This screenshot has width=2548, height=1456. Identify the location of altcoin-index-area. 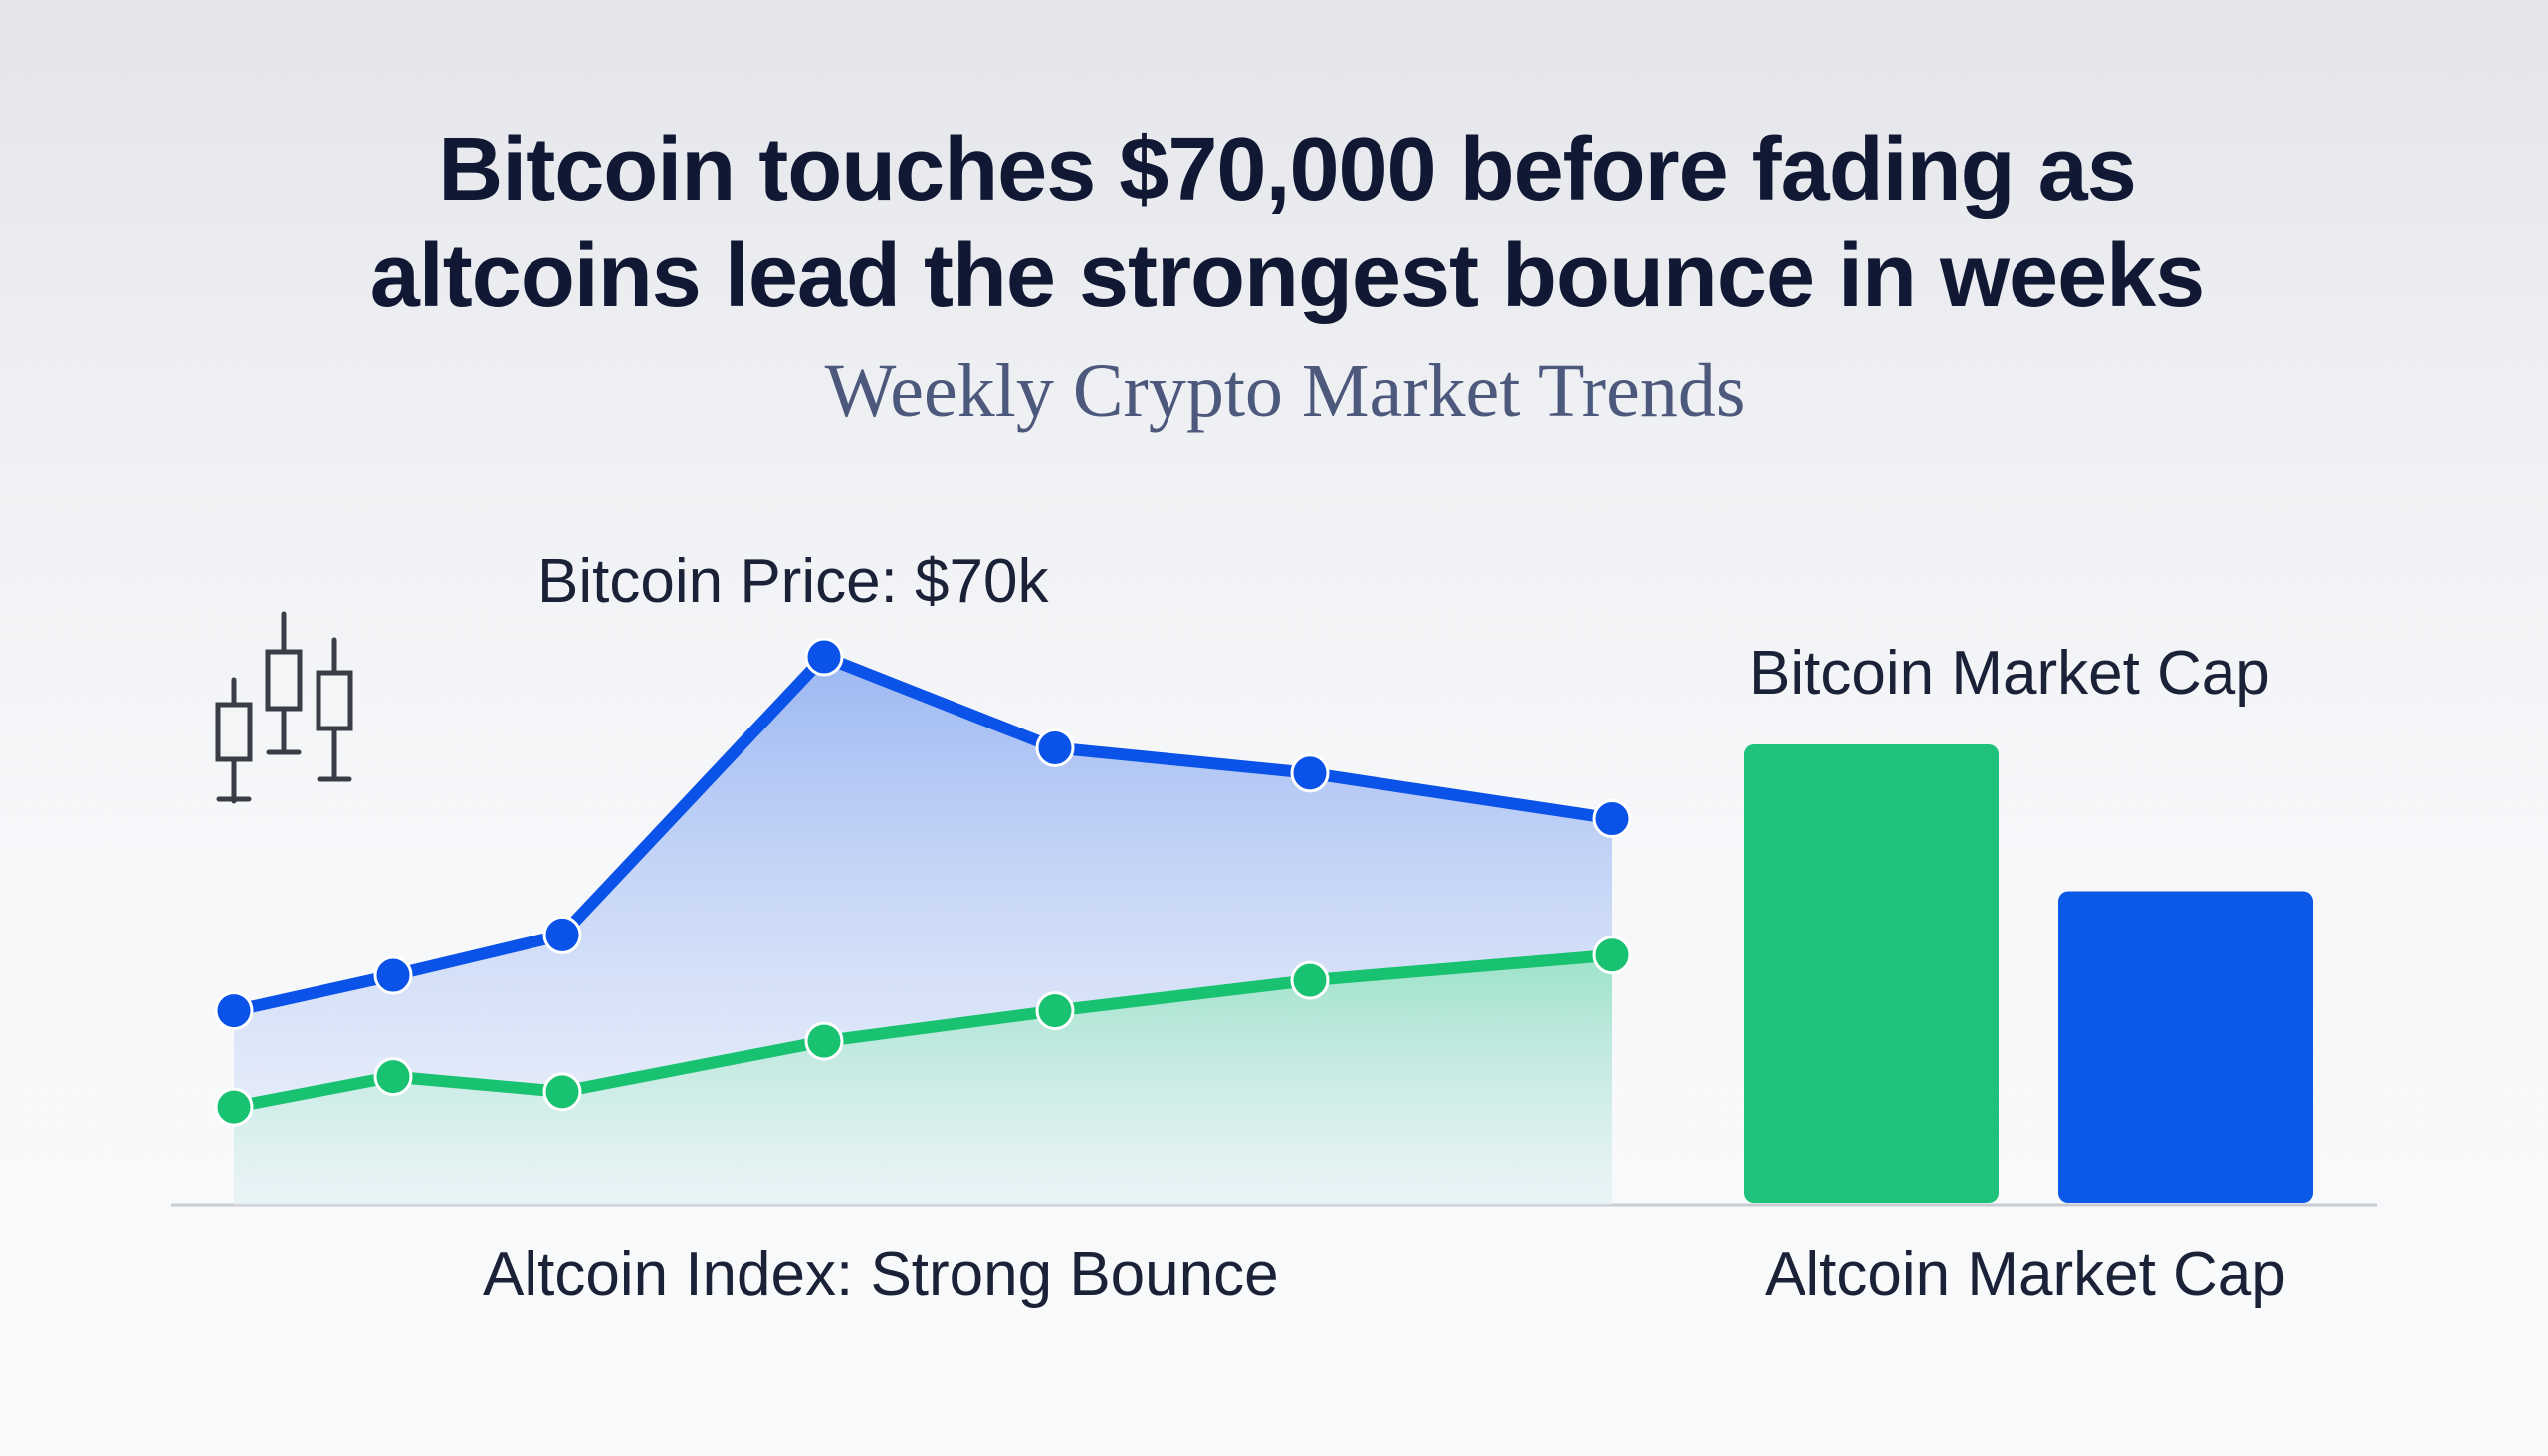
(923, 1079).